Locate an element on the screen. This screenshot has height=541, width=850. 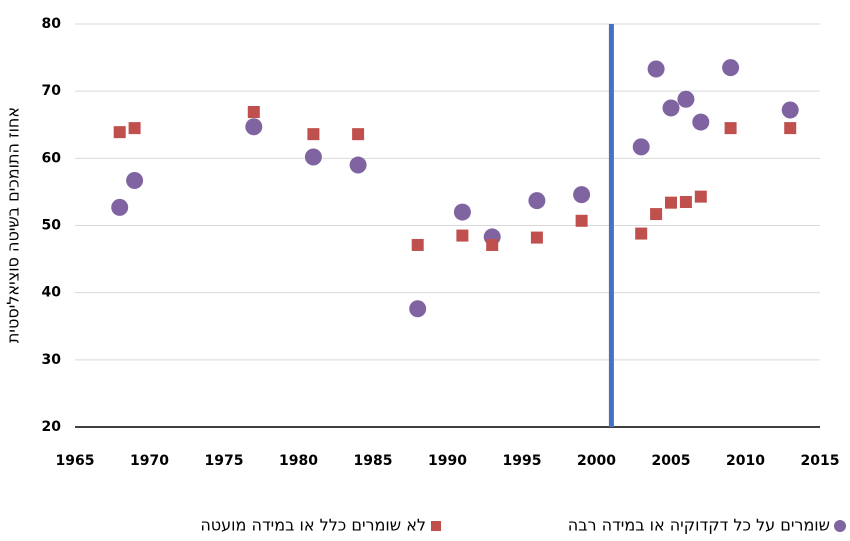
x-tick-label: 1990 is located at coordinates (447, 461).